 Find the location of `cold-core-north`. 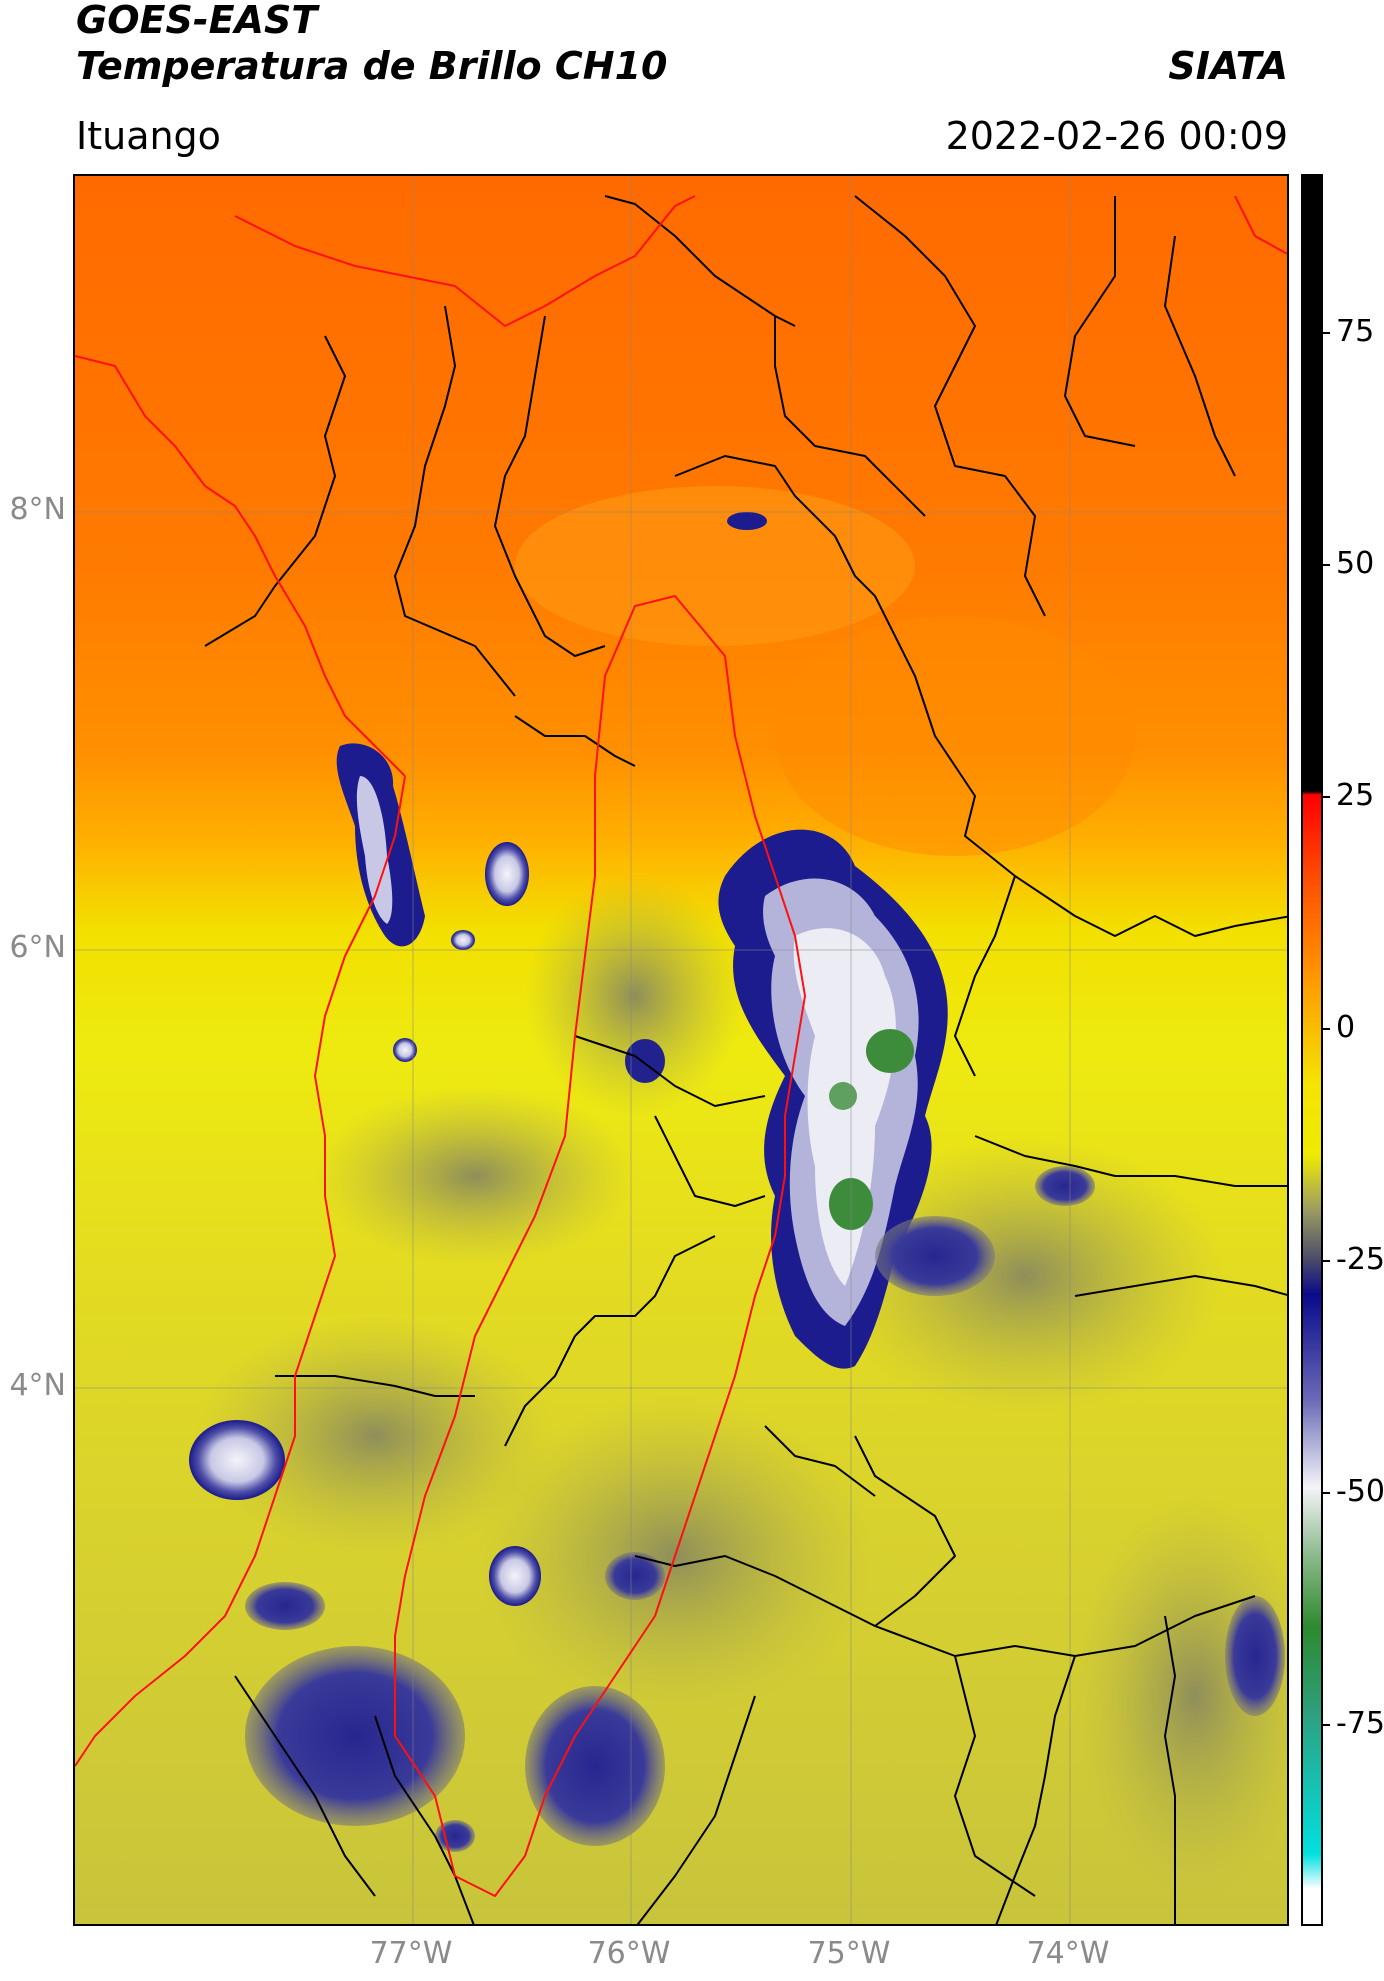

cold-core-north is located at coordinates (890, 1051).